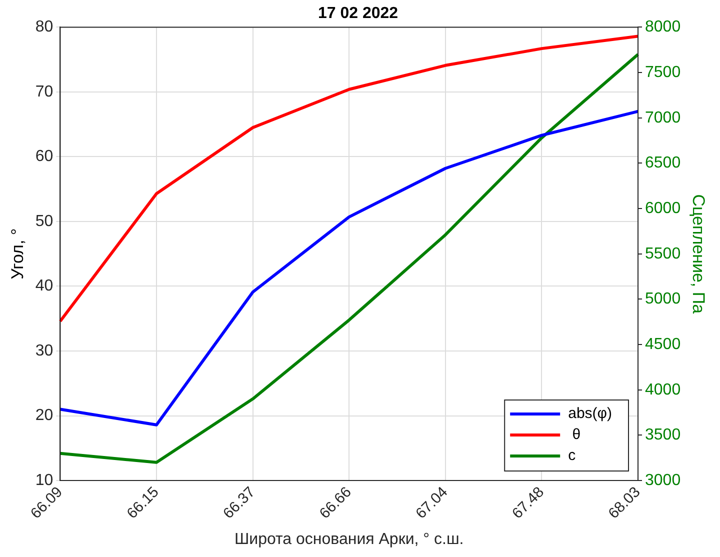 The height and width of the screenshot is (557, 720). Describe the element at coordinates (663, 117) in the screenshot. I see `y2-tick-label: 7000` at that location.